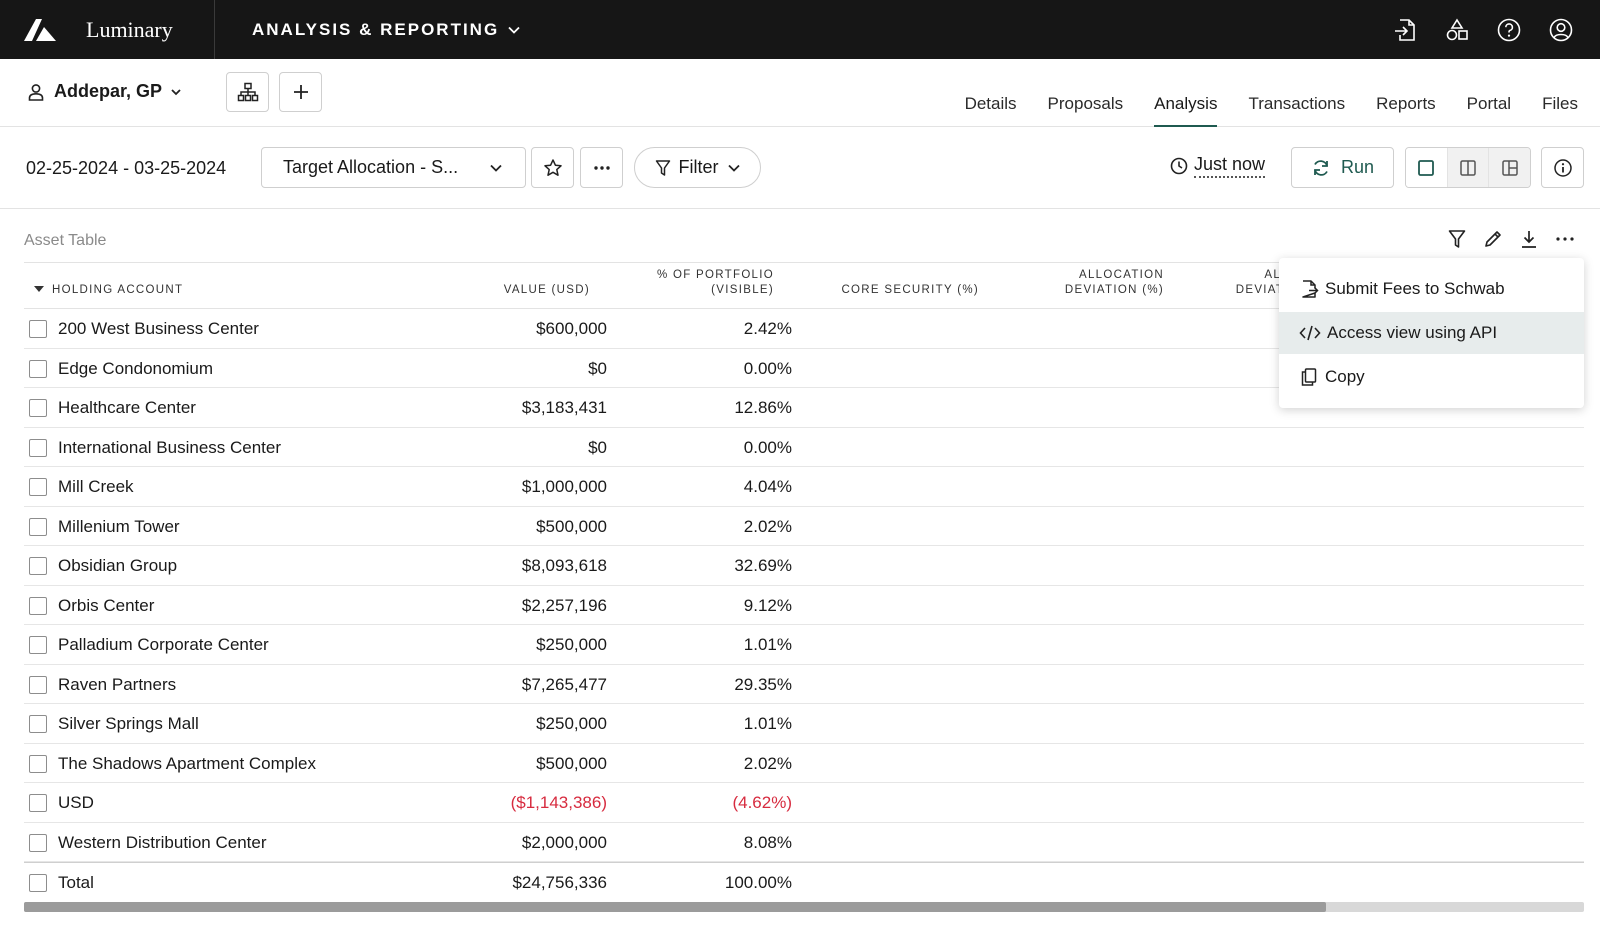 The image size is (1600, 930). Describe the element at coordinates (1186, 110) in the screenshot. I see `tab-analysis: Analysis` at that location.